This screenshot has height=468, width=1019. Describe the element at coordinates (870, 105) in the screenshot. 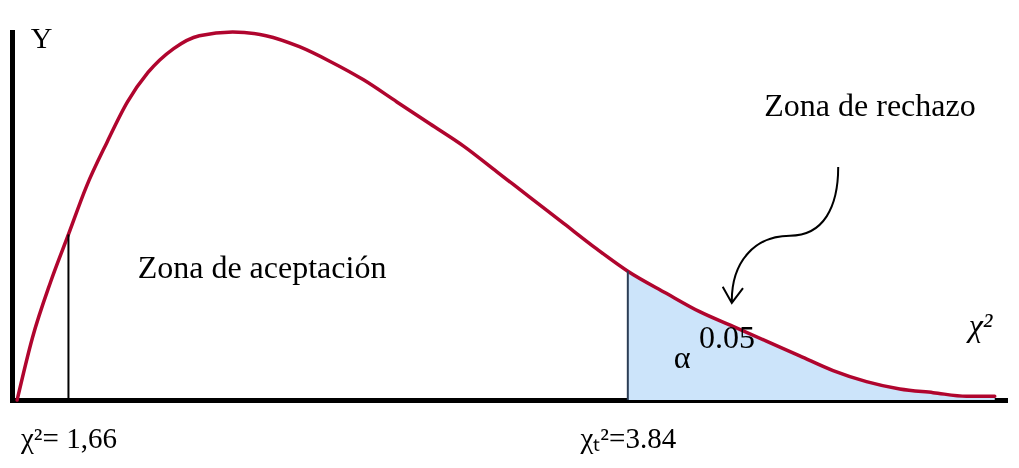

I see `annotation: Zona de rechazo` at that location.